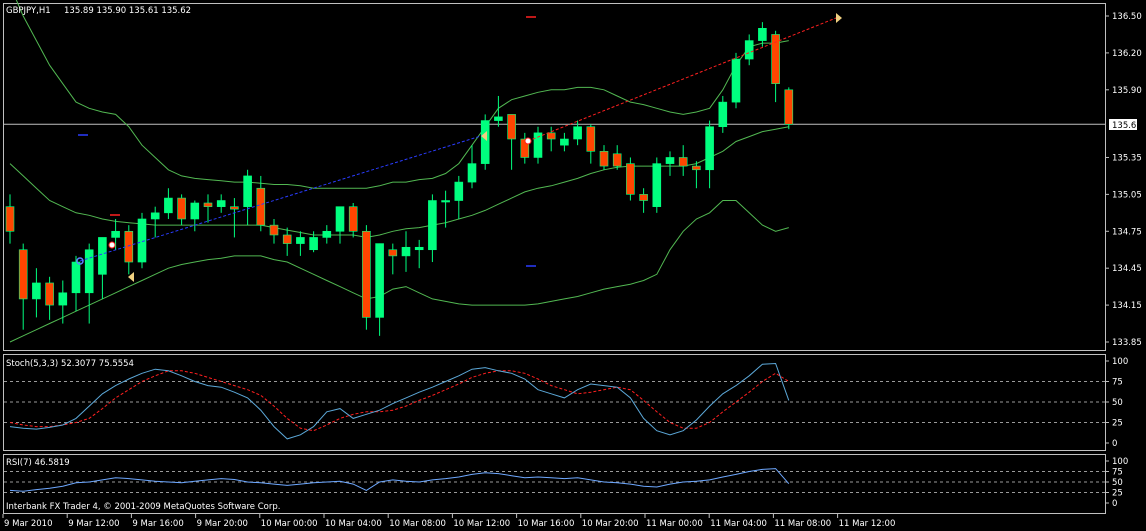  I want to click on rsi-label: RSI(7) 46.5819, so click(38, 463).